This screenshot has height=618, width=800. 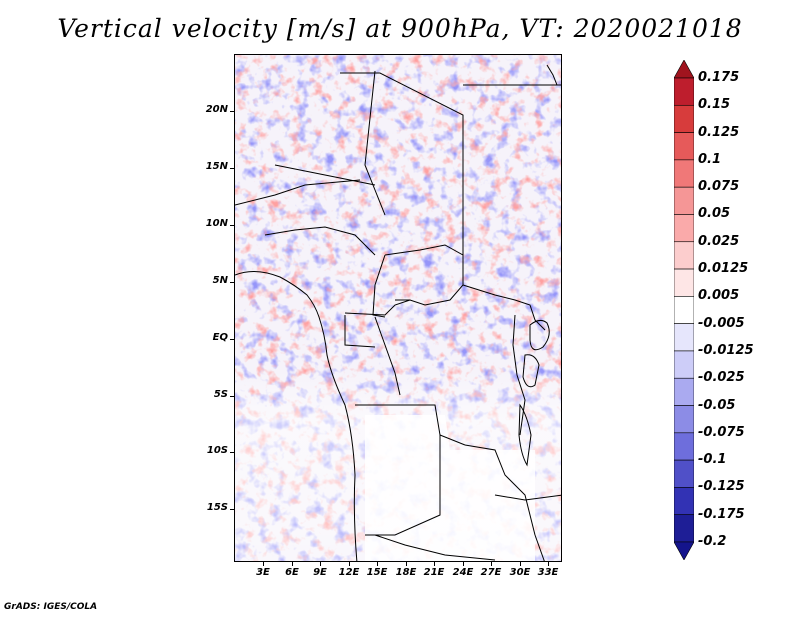 What do you see at coordinates (220, 280) in the screenshot?
I see `lat-label-5n: 5N` at bounding box center [220, 280].